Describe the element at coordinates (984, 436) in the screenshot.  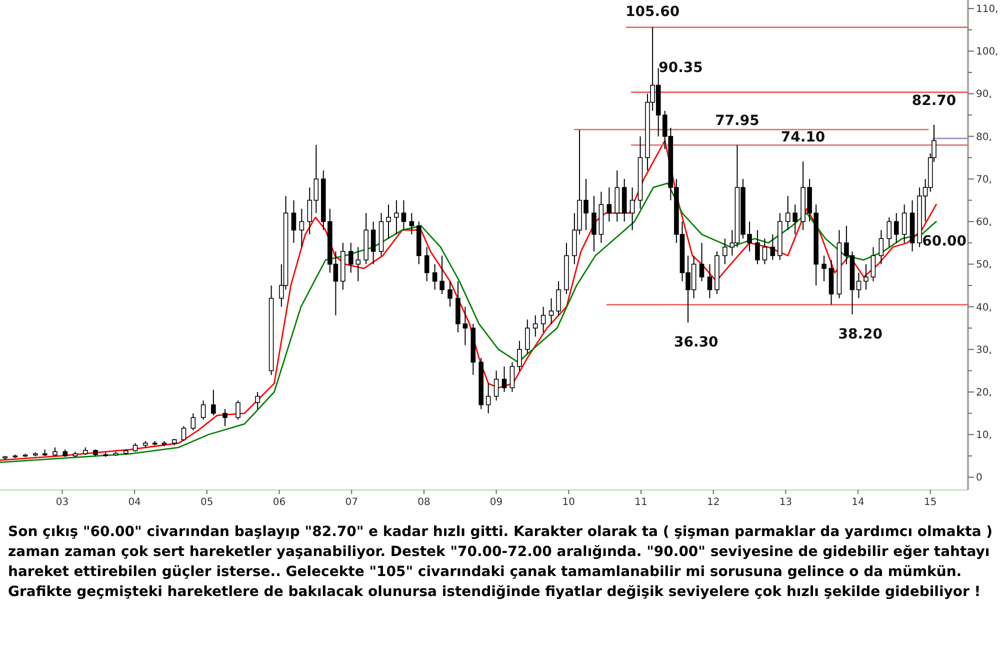
I see `y-tick-label: 10,` at that location.